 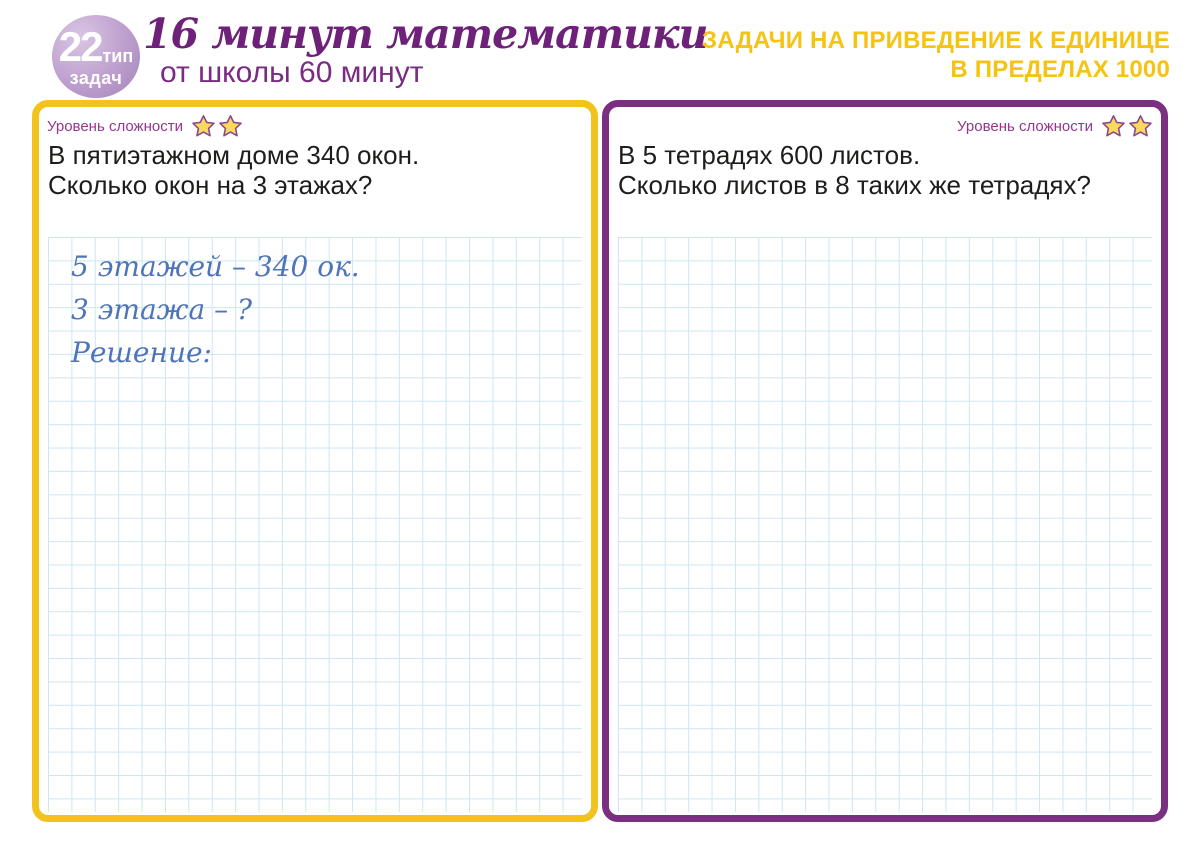 I want to click on type-badge-number: 22, so click(x=81, y=46).